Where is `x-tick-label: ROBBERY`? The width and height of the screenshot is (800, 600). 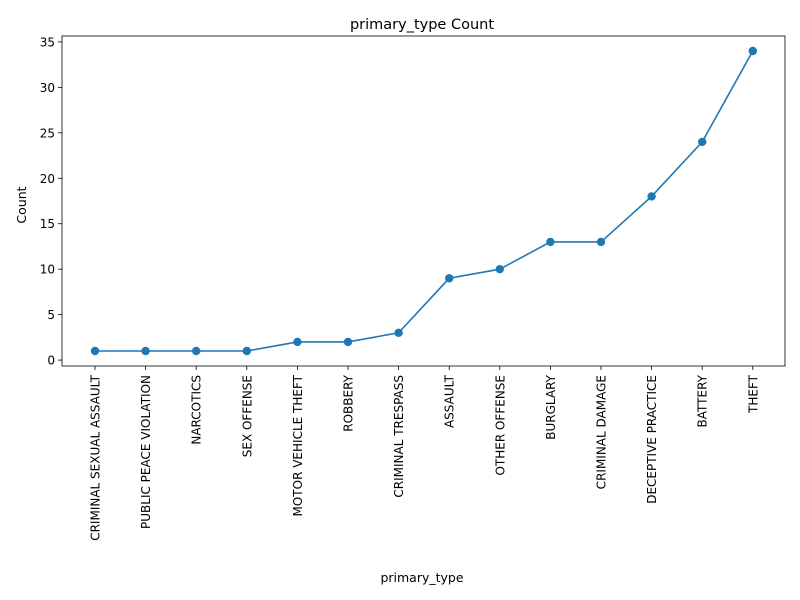 x-tick-label: ROBBERY is located at coordinates (349, 402).